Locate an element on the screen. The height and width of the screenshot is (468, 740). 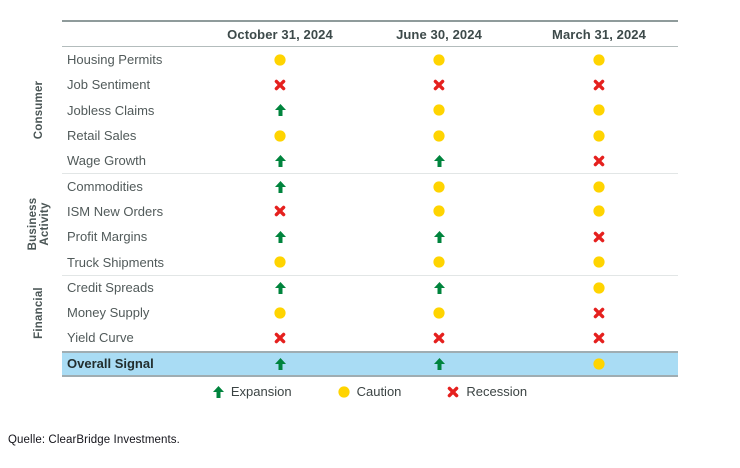
row-label: ISM New Orders is located at coordinates (115, 211).